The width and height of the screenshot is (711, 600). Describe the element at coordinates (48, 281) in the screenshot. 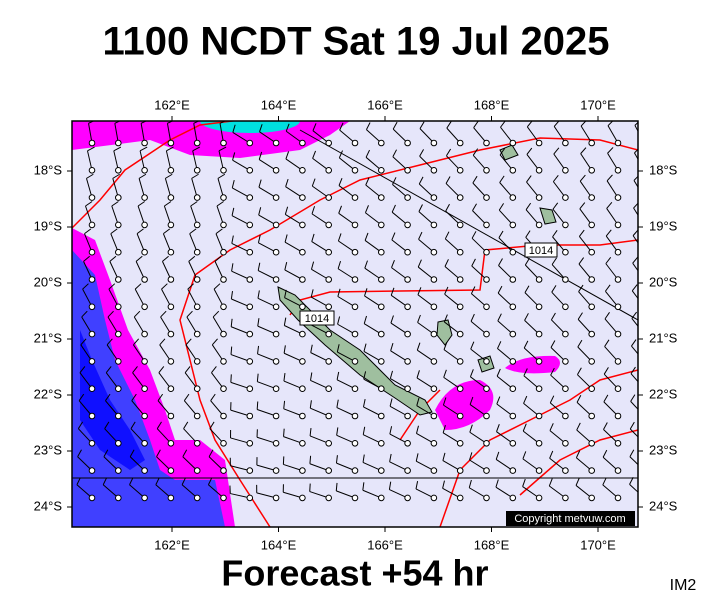

I see `lat-label: 20°S` at that location.